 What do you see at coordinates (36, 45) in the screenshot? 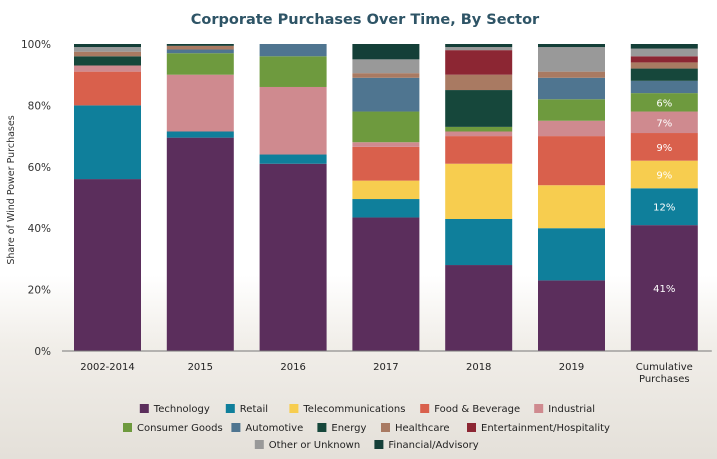
I see `y-tick-100: 100%` at bounding box center [36, 45].